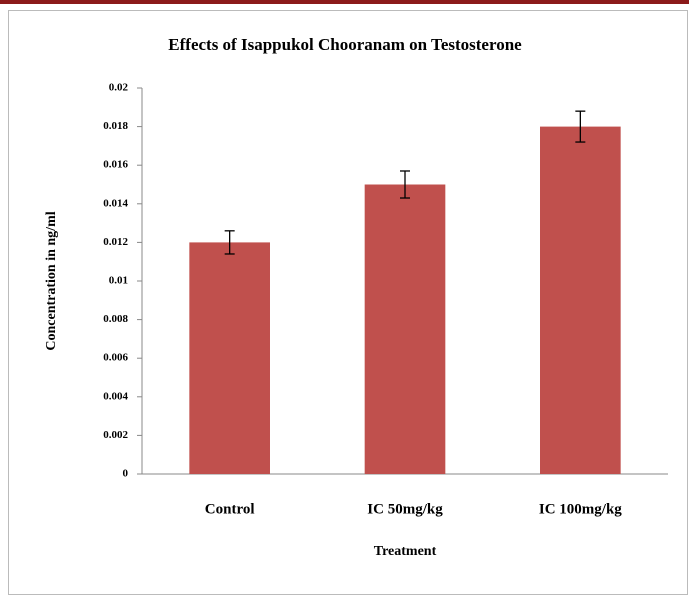 The width and height of the screenshot is (689, 595). What do you see at coordinates (115, 203) in the screenshot?
I see `y-tick-label: 0.014` at bounding box center [115, 203].